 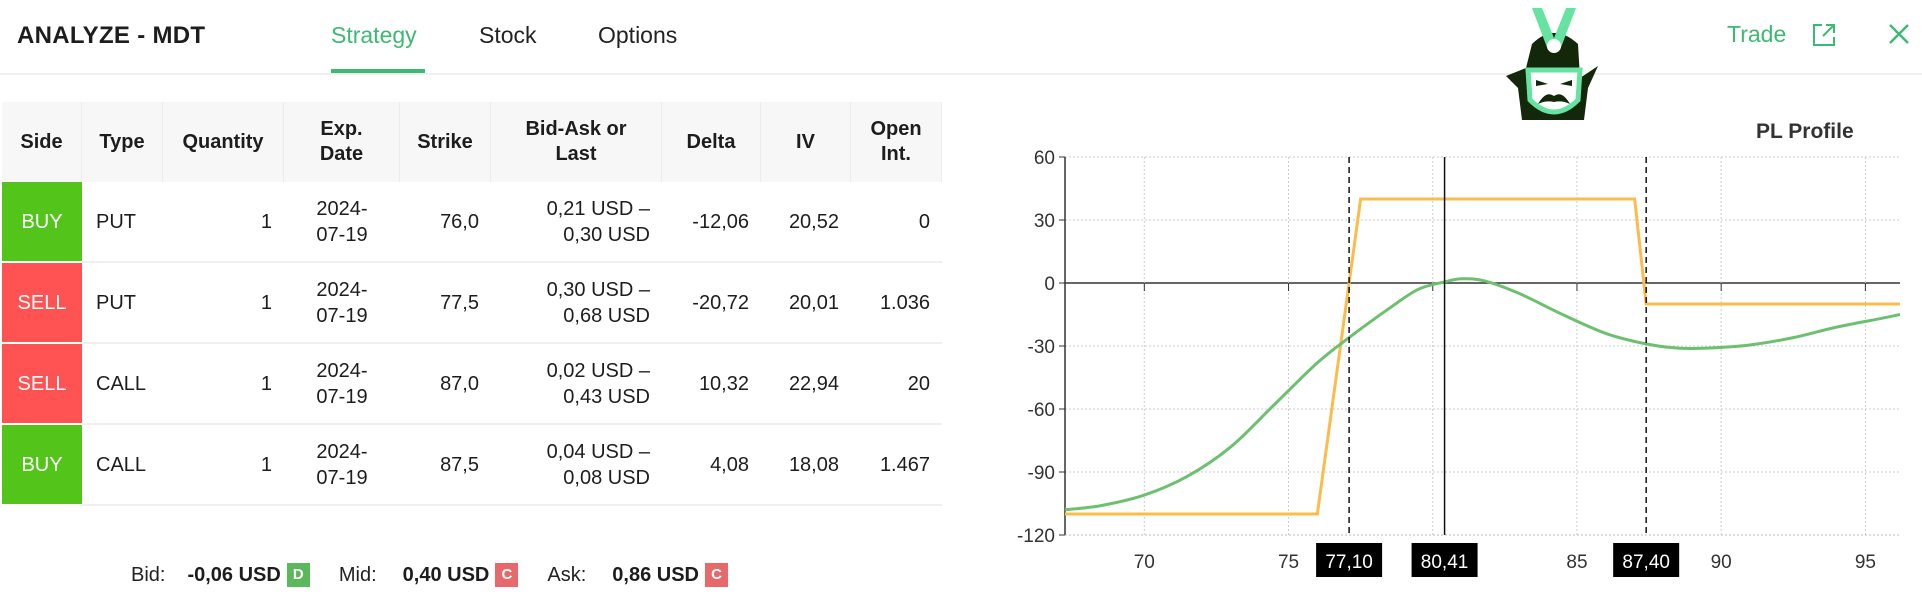 I want to click on bid-ask-text: 0,02 USD – 0,43 USD, so click(x=598, y=383).